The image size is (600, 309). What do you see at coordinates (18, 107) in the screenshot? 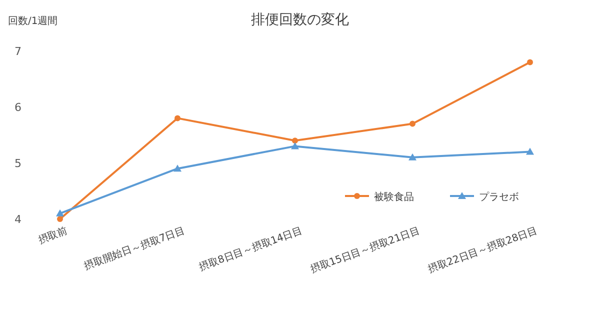
I see `y-tick-label: 6` at bounding box center [18, 107].